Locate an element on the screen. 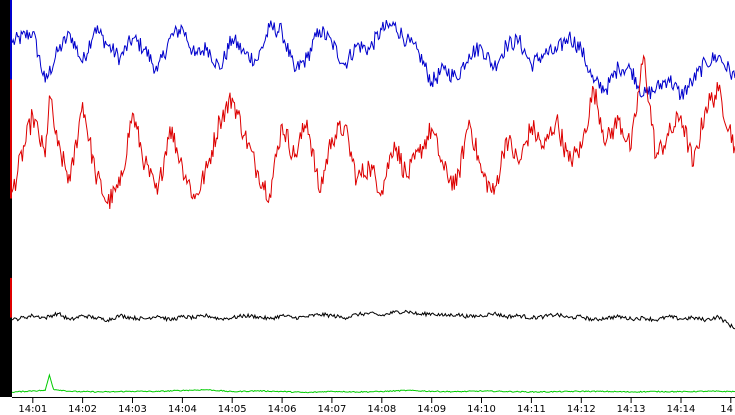  y-tick-label: 14436 is located at coordinates (7, 80).